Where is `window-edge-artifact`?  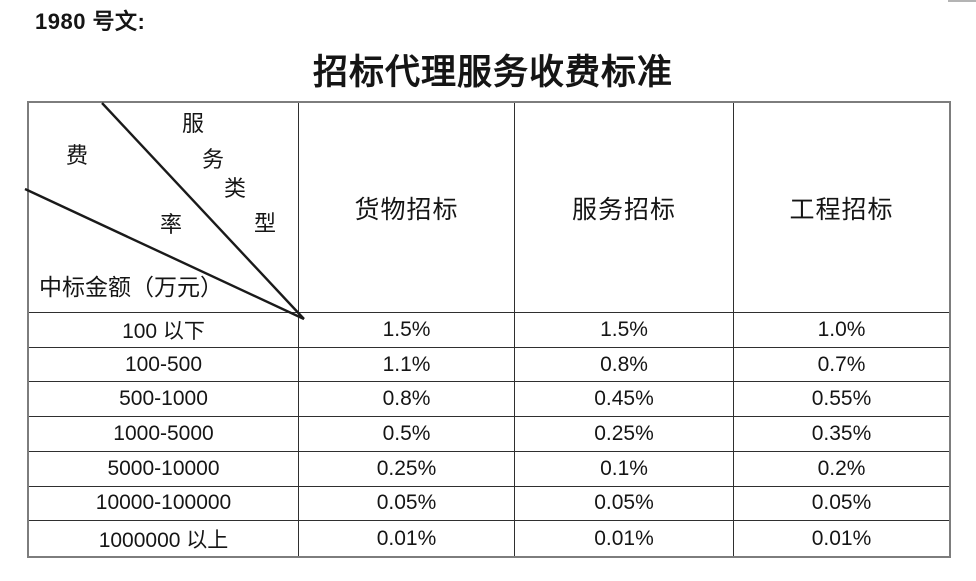 window-edge-artifact is located at coordinates (962, 1).